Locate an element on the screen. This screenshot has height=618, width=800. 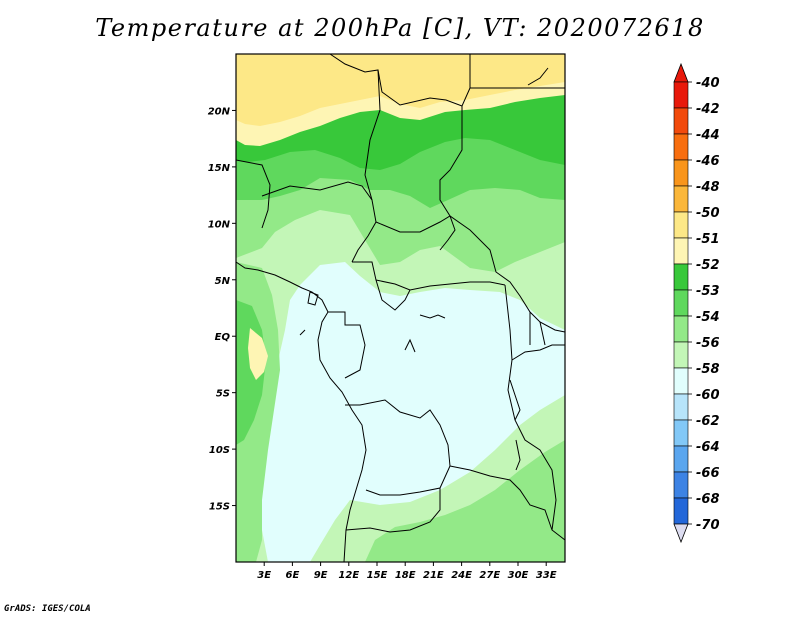
colorbar-label: -52 is located at coordinates (708, 265).